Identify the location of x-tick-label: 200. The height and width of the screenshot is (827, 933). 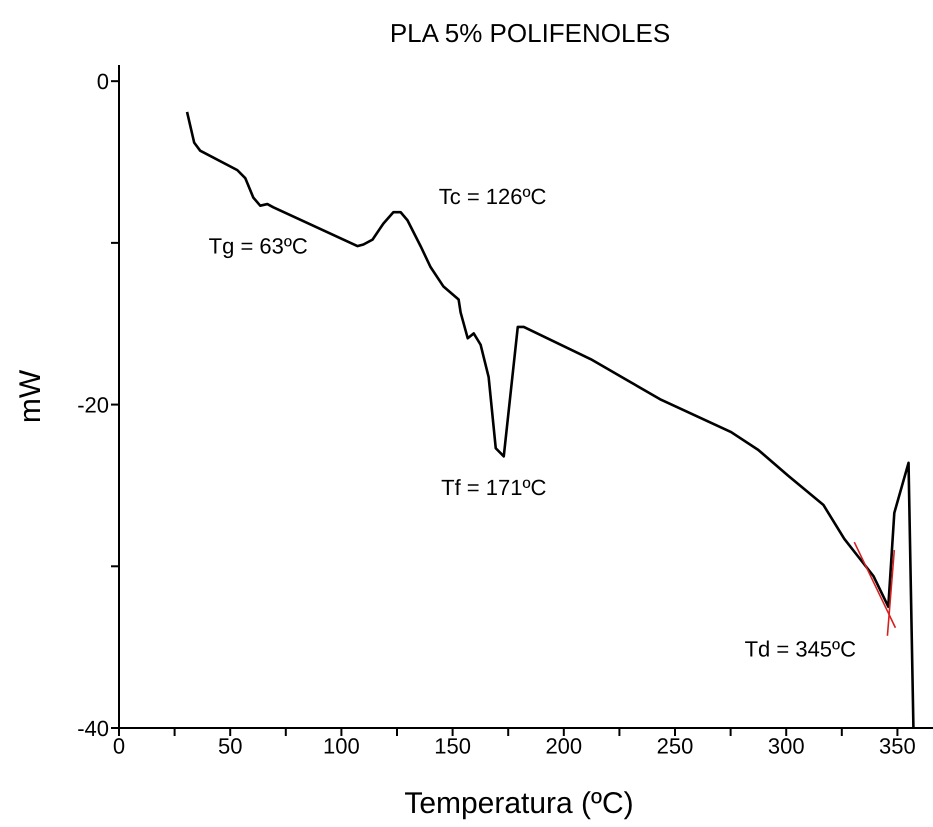
(563, 746).